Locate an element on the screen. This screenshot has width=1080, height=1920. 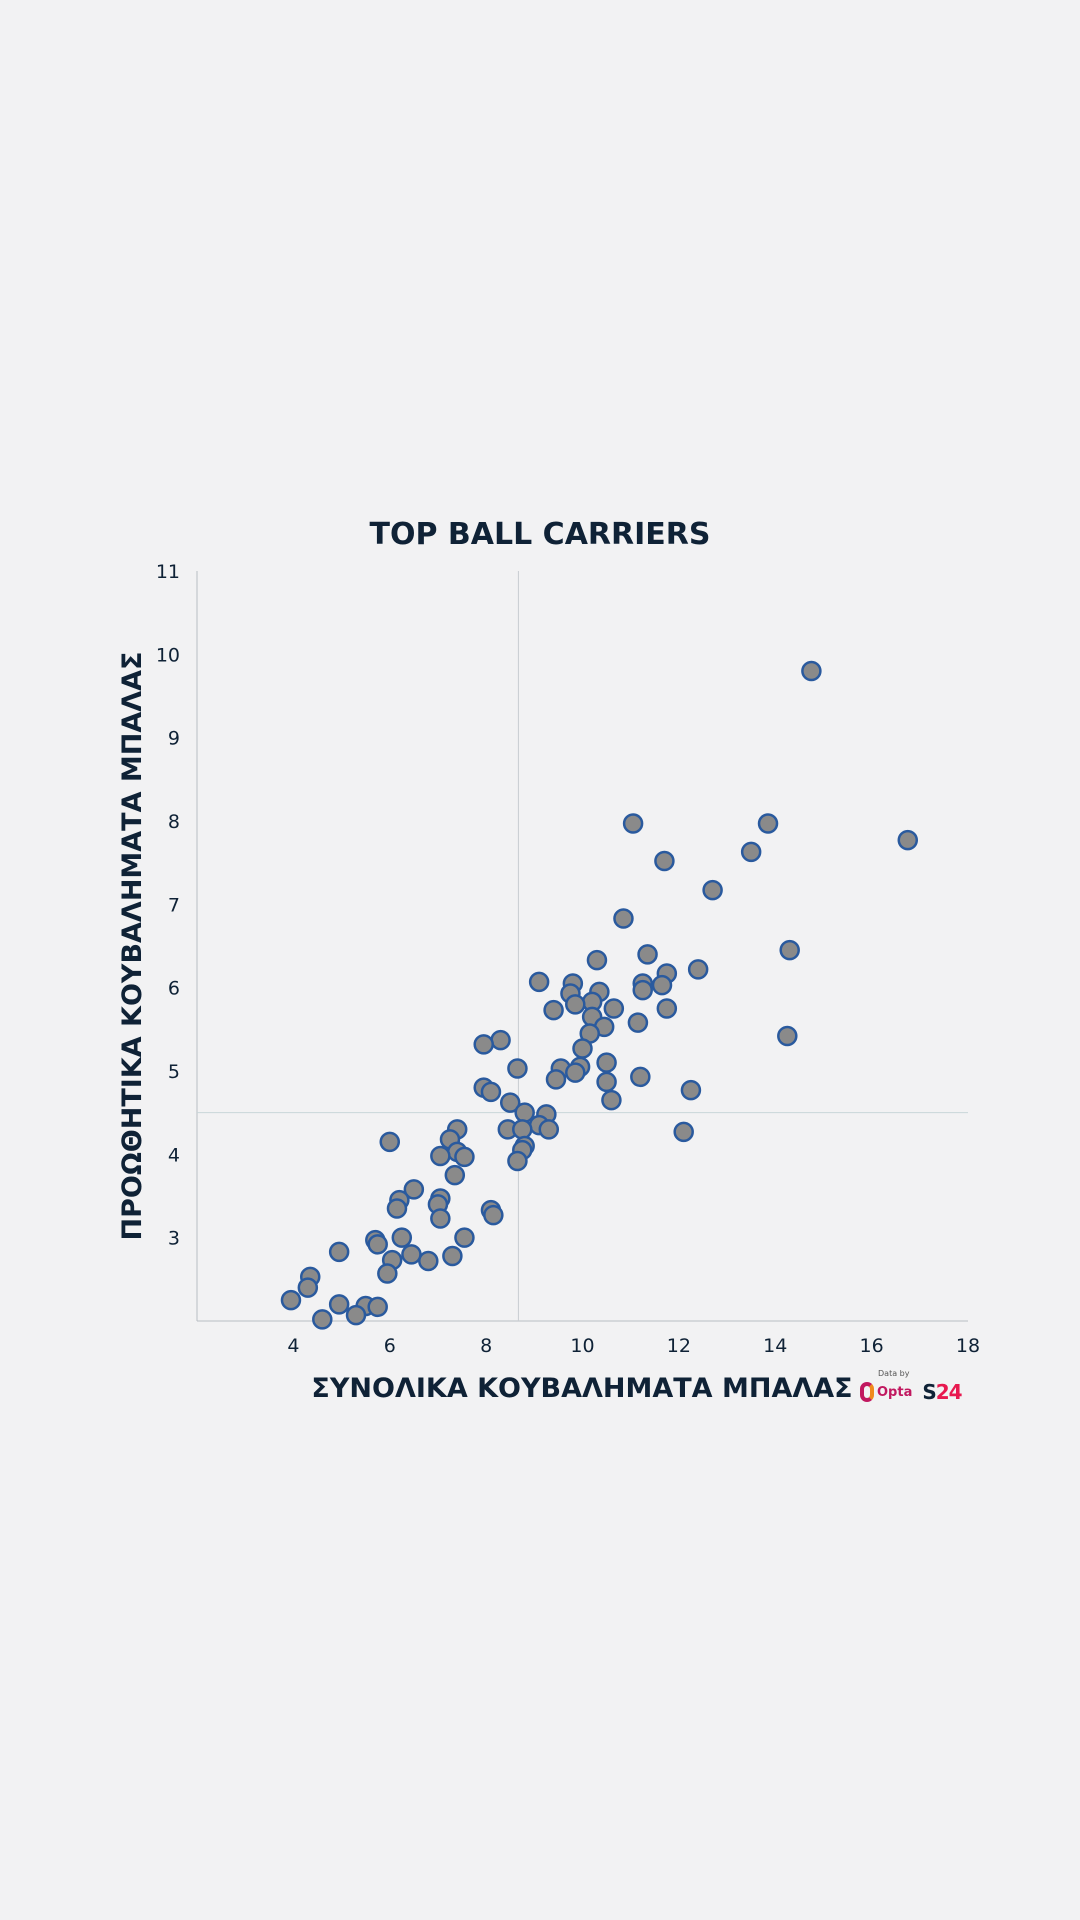
y-tick-label: 11 is located at coordinates (168, 572).